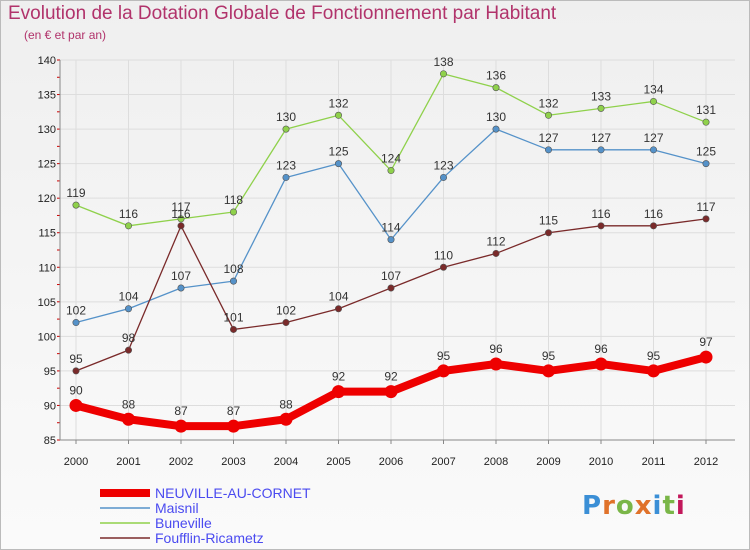  What do you see at coordinates (50, 406) in the screenshot?
I see `y-tick-label: 90` at bounding box center [50, 406].